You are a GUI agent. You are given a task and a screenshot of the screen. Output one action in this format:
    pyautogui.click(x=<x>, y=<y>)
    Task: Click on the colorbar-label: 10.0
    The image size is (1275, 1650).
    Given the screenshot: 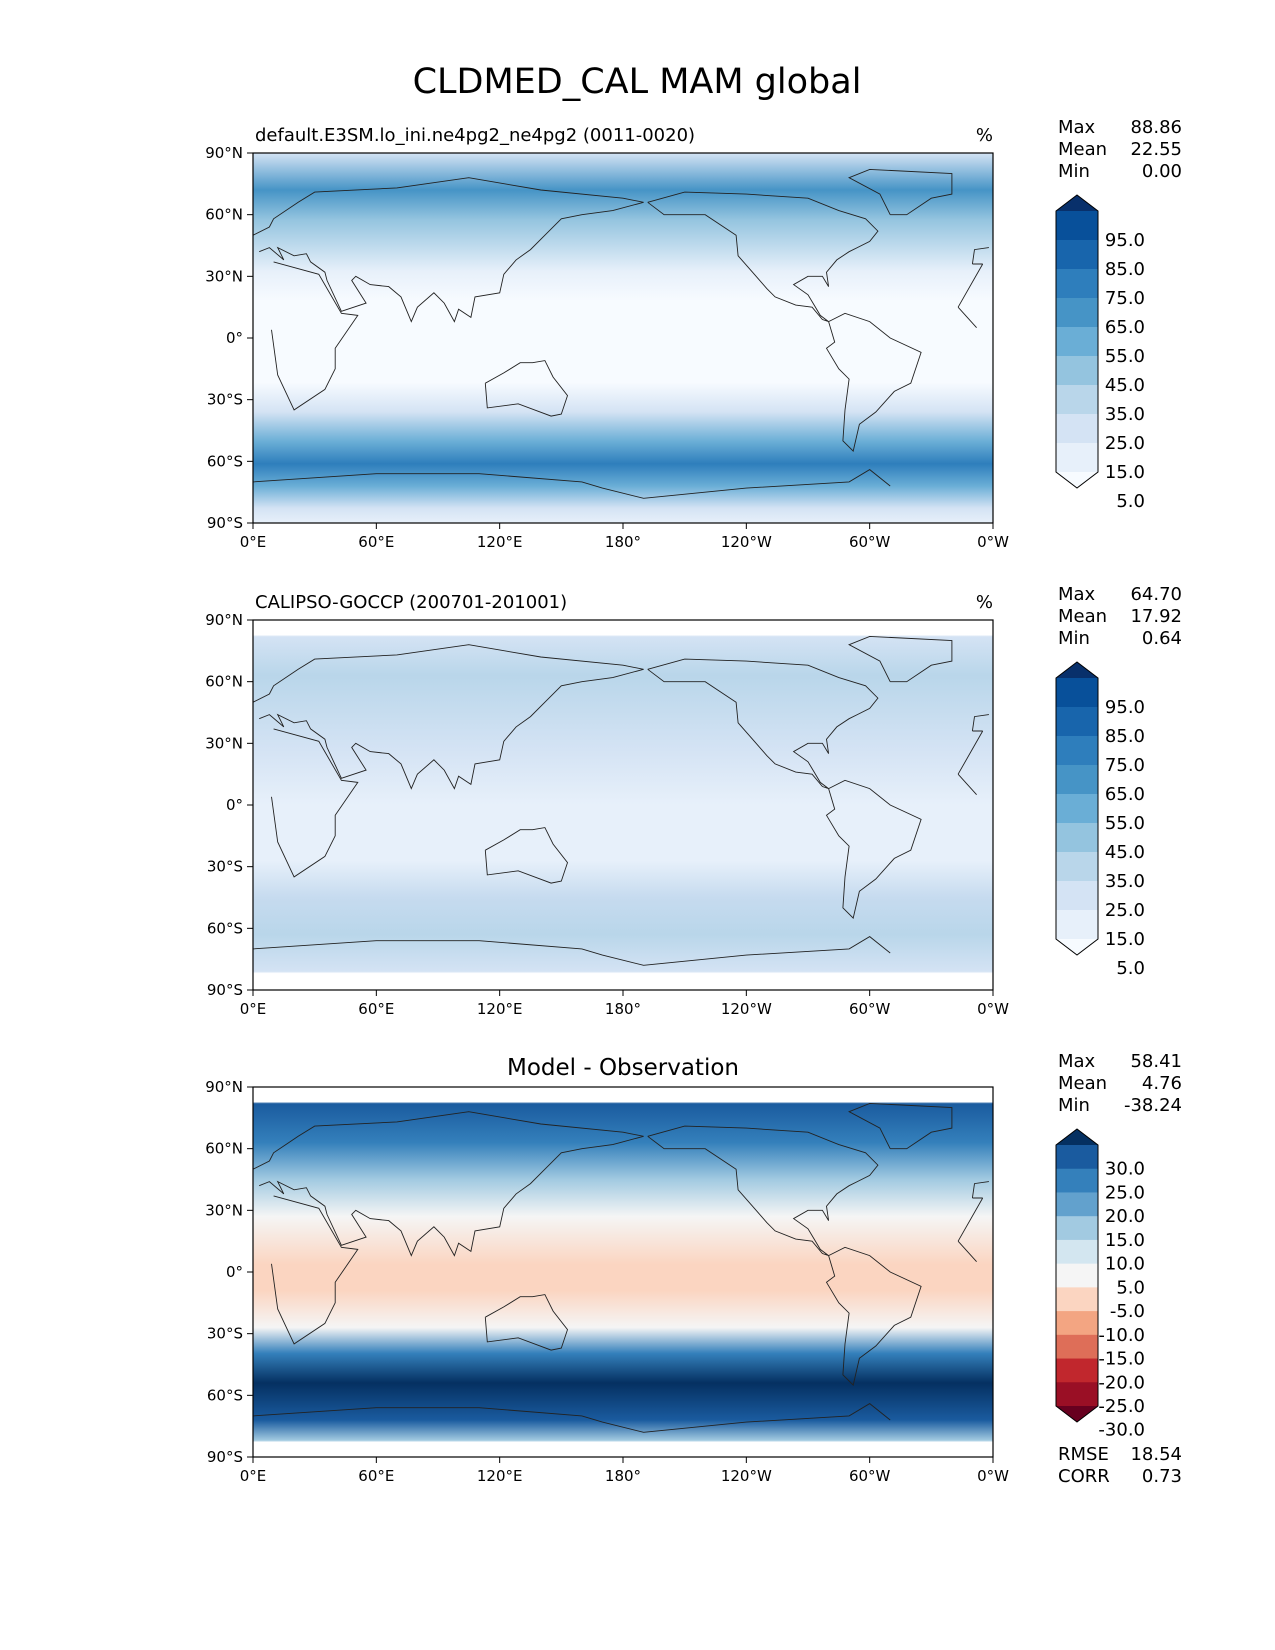 What is the action you would take?
    pyautogui.click(x=1125, y=1264)
    